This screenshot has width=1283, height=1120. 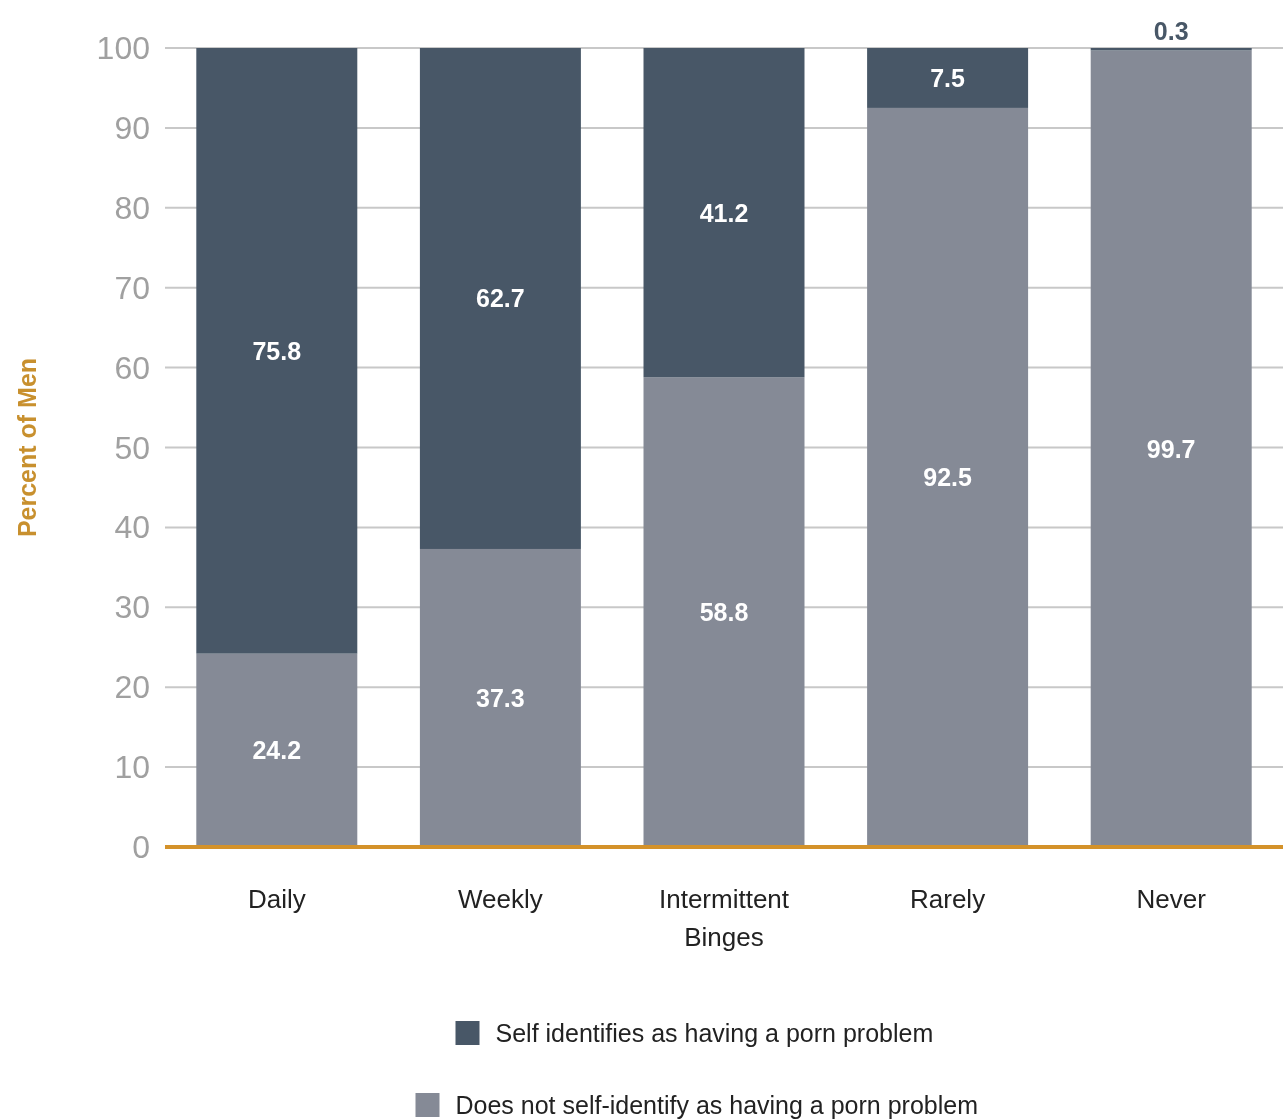 I want to click on x-tick-label: Never, so click(x=1171, y=899).